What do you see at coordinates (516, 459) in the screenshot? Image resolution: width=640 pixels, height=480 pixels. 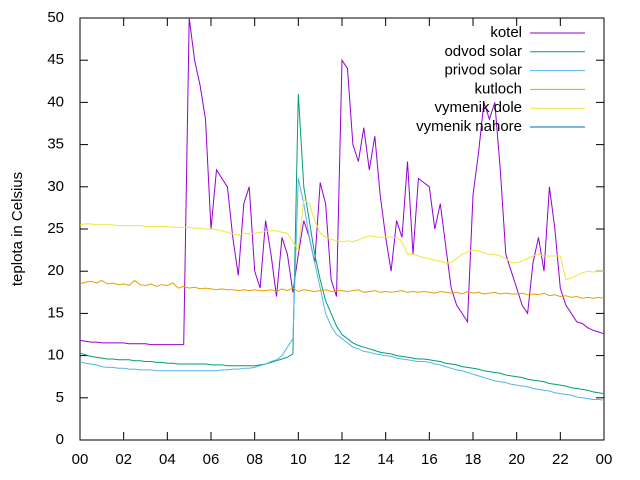 I see `x-tick-label: 20` at bounding box center [516, 459].